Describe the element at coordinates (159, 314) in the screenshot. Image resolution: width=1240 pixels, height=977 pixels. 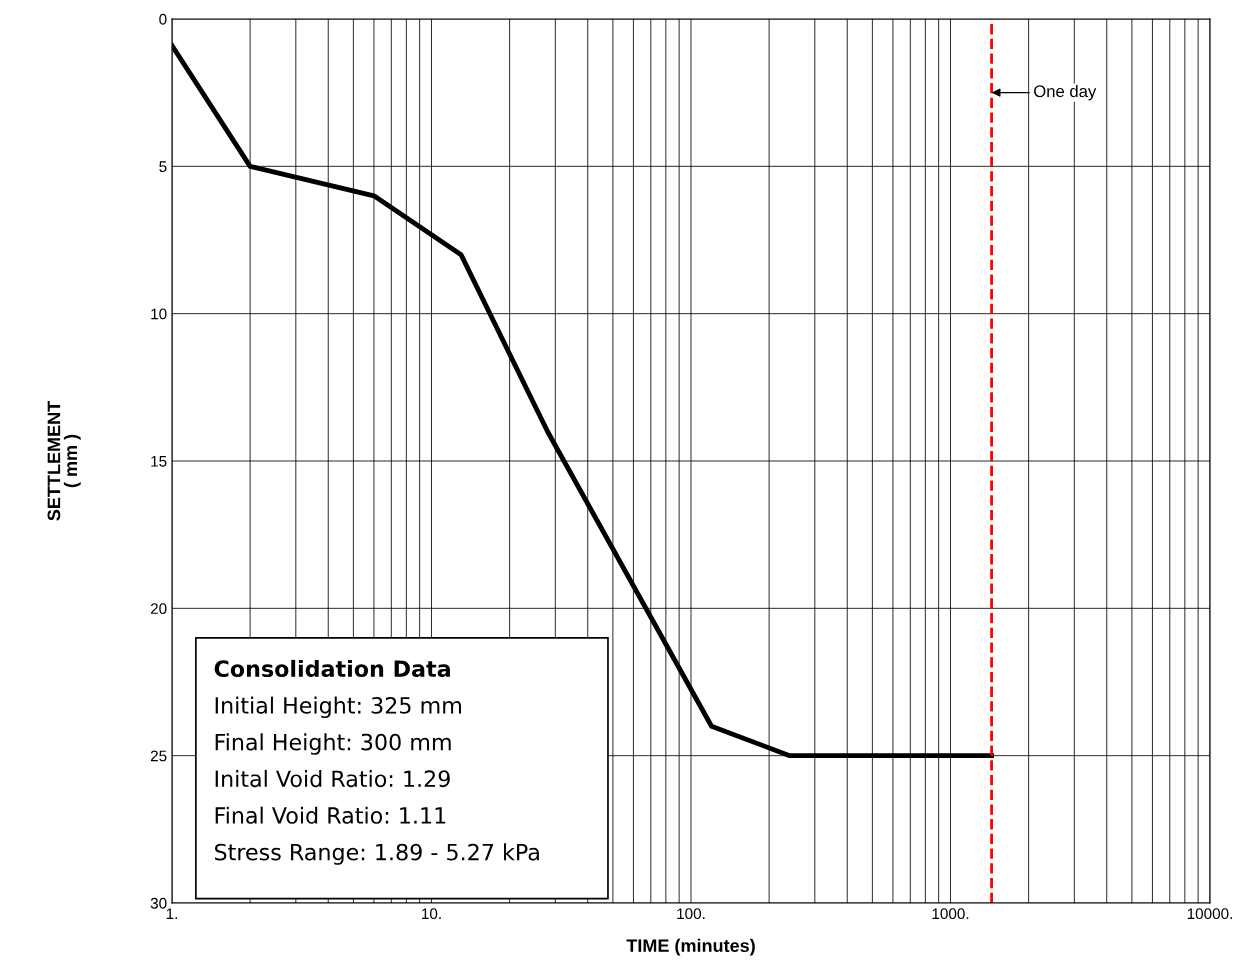
I see `y-tick-label: 10` at that location.